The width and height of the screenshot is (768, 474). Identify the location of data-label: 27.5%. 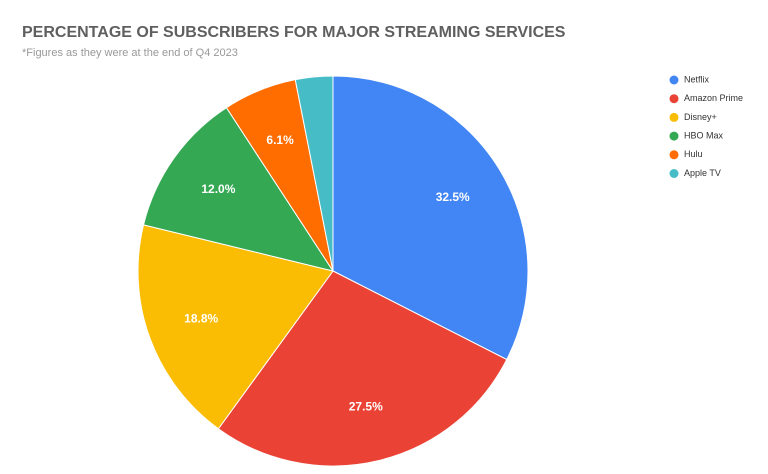
(366, 407).